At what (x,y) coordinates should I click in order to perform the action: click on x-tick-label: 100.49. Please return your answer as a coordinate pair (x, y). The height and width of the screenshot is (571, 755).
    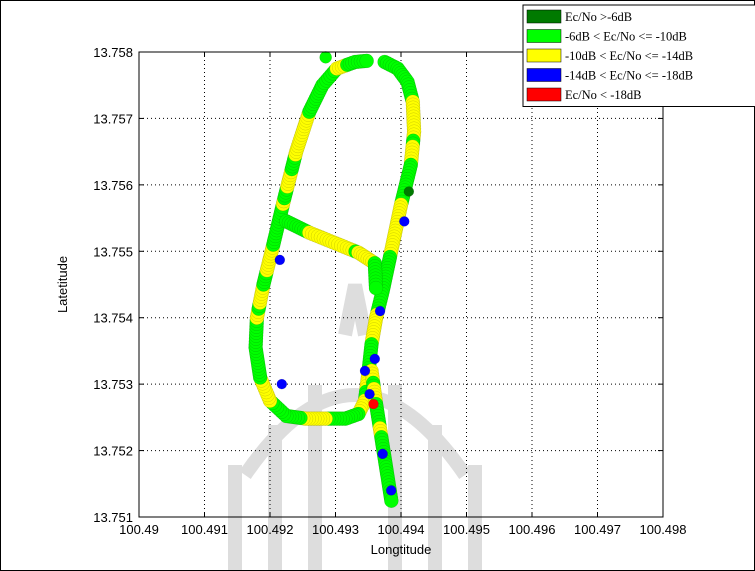
    Looking at the image, I should click on (139, 529).